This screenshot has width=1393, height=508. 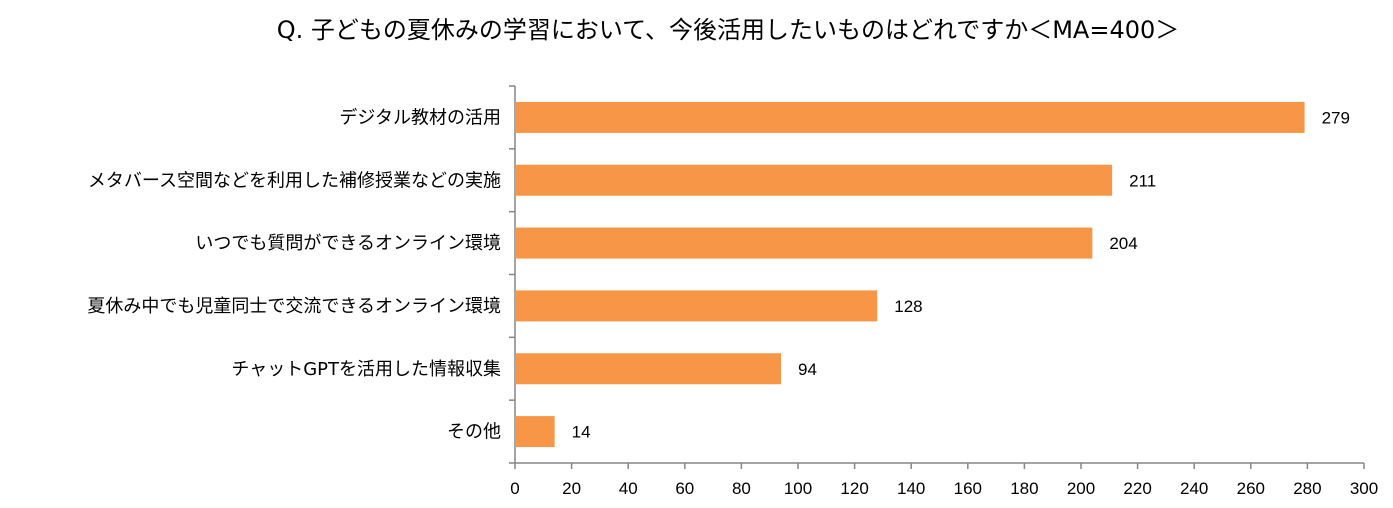 I want to click on x-tick-label: 100, so click(x=798, y=488).